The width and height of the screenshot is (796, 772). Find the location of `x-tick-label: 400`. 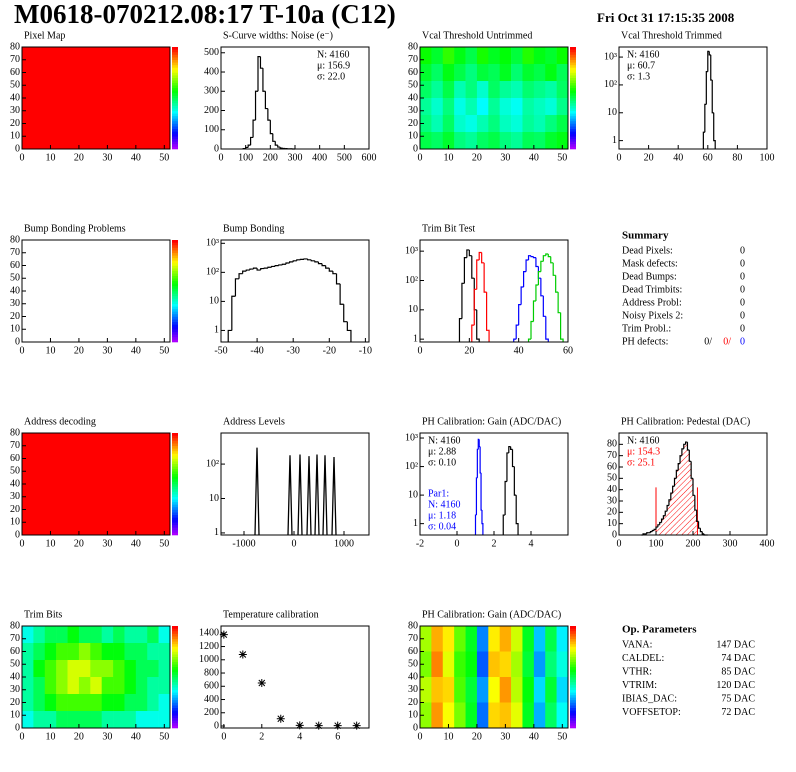

x-tick-label: 400 is located at coordinates (767, 543).